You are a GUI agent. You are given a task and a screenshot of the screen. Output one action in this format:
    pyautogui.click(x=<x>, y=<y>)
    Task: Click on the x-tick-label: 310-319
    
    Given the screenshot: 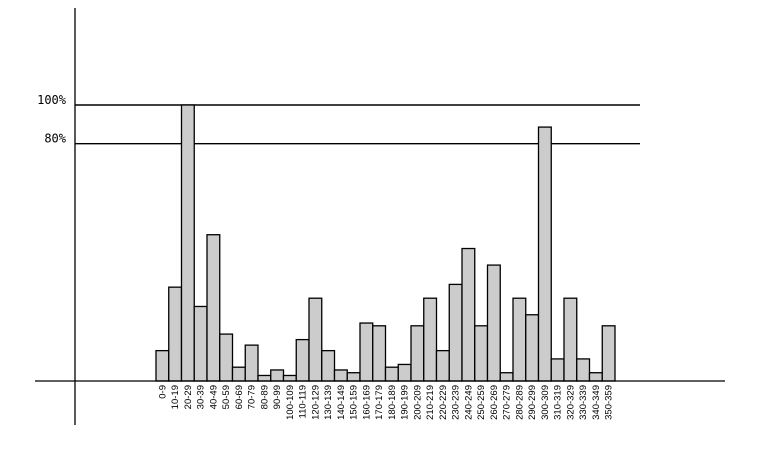 What is the action you would take?
    pyautogui.click(x=558, y=402)
    